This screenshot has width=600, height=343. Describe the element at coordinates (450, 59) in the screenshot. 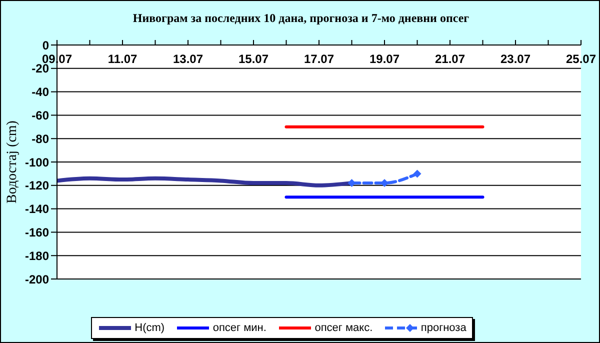

I see `x-tick-label: 21.07` at that location.